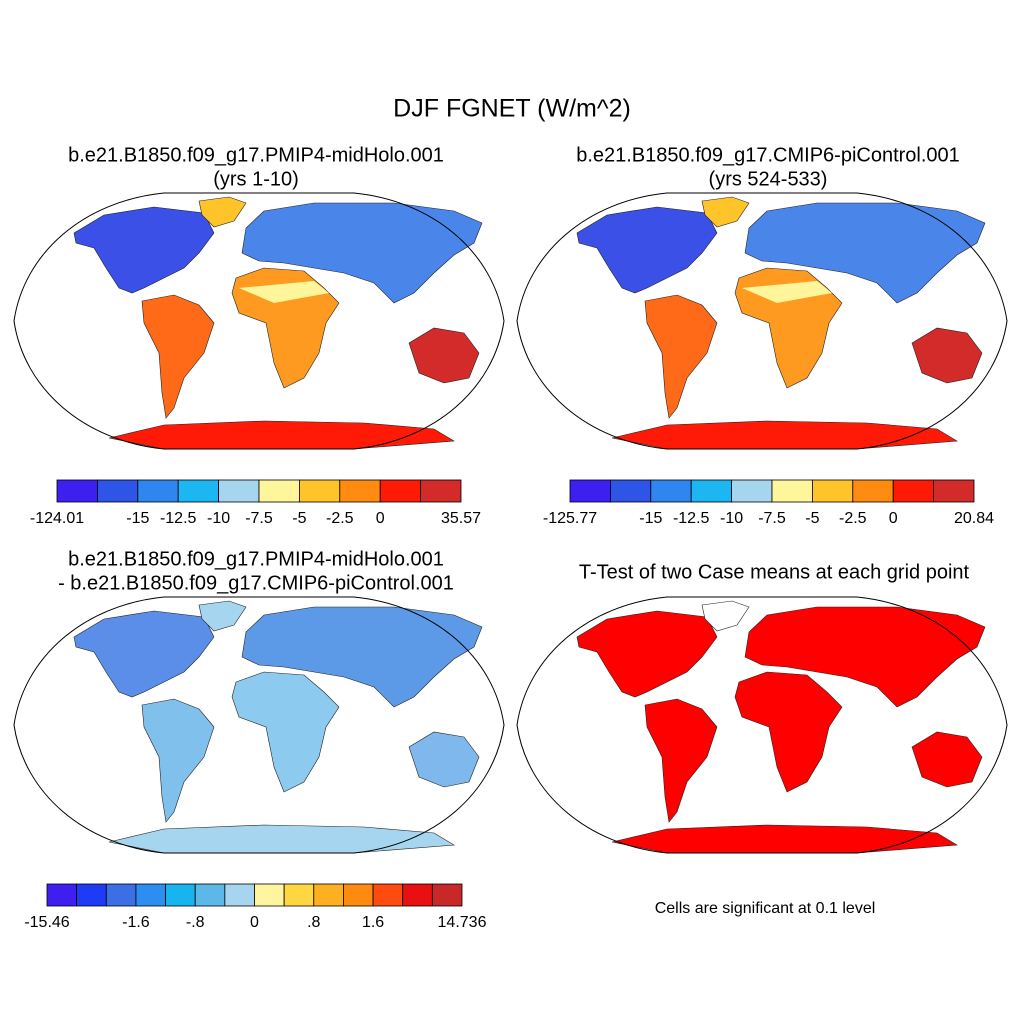  What do you see at coordinates (57, 518) in the screenshot?
I see `colorbar-label: -124.01` at bounding box center [57, 518].